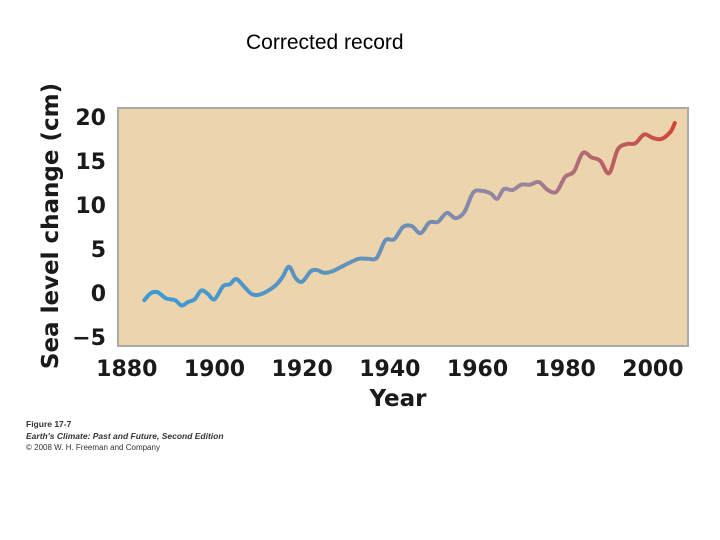 The image size is (720, 540). Describe the element at coordinates (325, 42) in the screenshot. I see `slide-title: Corrected record` at that location.